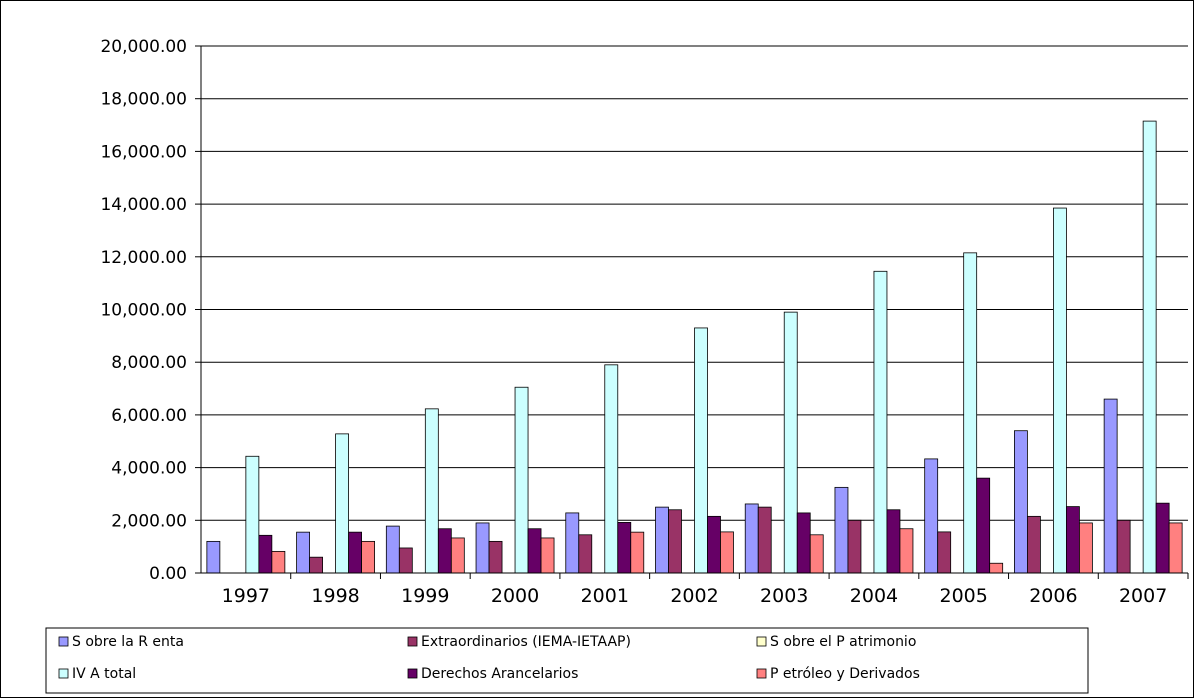 Image resolution: width=1194 pixels, height=699 pixels. I want to click on y-tick-label: 10,000.00, so click(143, 311).